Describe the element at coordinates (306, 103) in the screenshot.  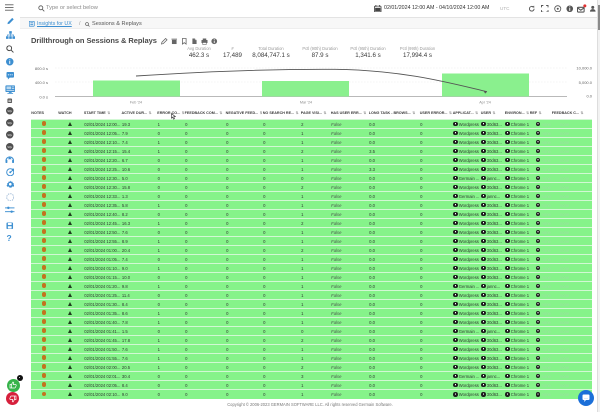
I see `svg-text: Mar '24` at that location.